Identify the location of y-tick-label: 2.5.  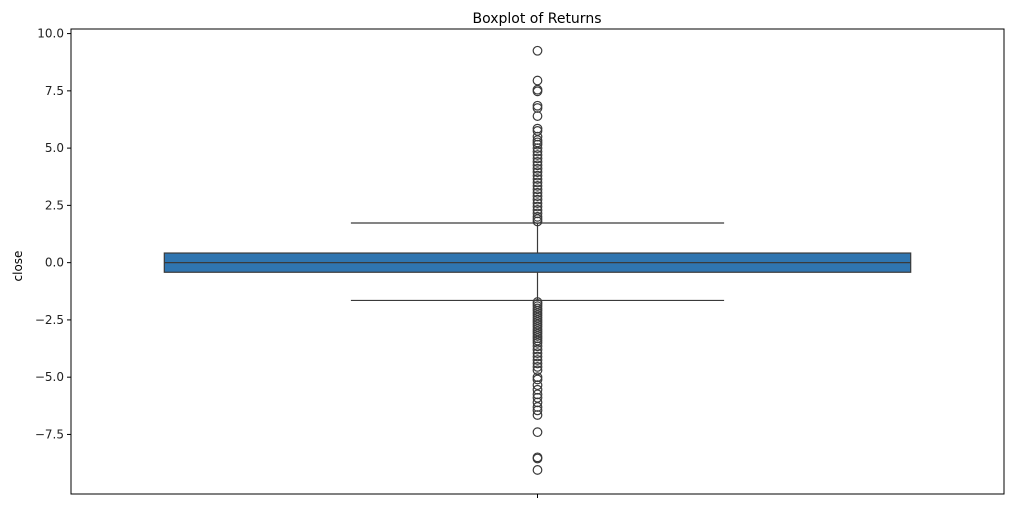
(54, 205).